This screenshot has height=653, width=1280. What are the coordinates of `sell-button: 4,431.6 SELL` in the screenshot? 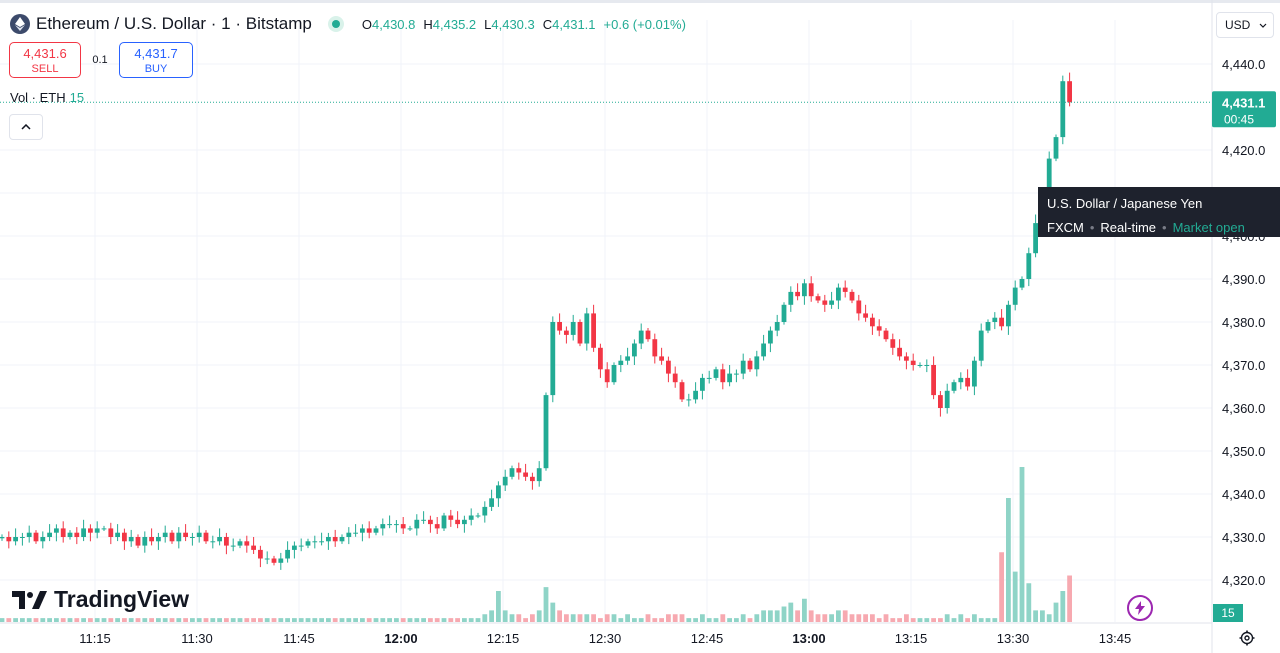 It's located at (45, 60).